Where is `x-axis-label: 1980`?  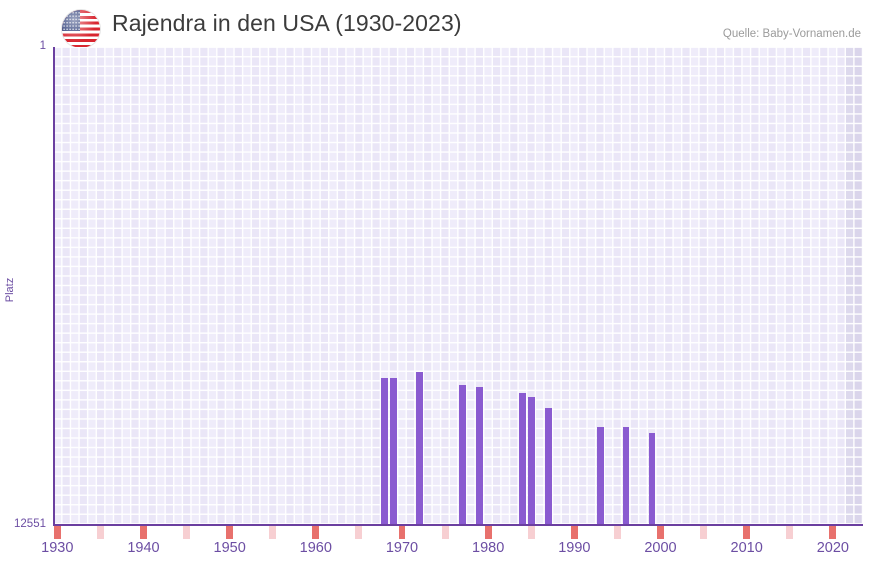
x-axis-label: 1980 is located at coordinates (488, 548).